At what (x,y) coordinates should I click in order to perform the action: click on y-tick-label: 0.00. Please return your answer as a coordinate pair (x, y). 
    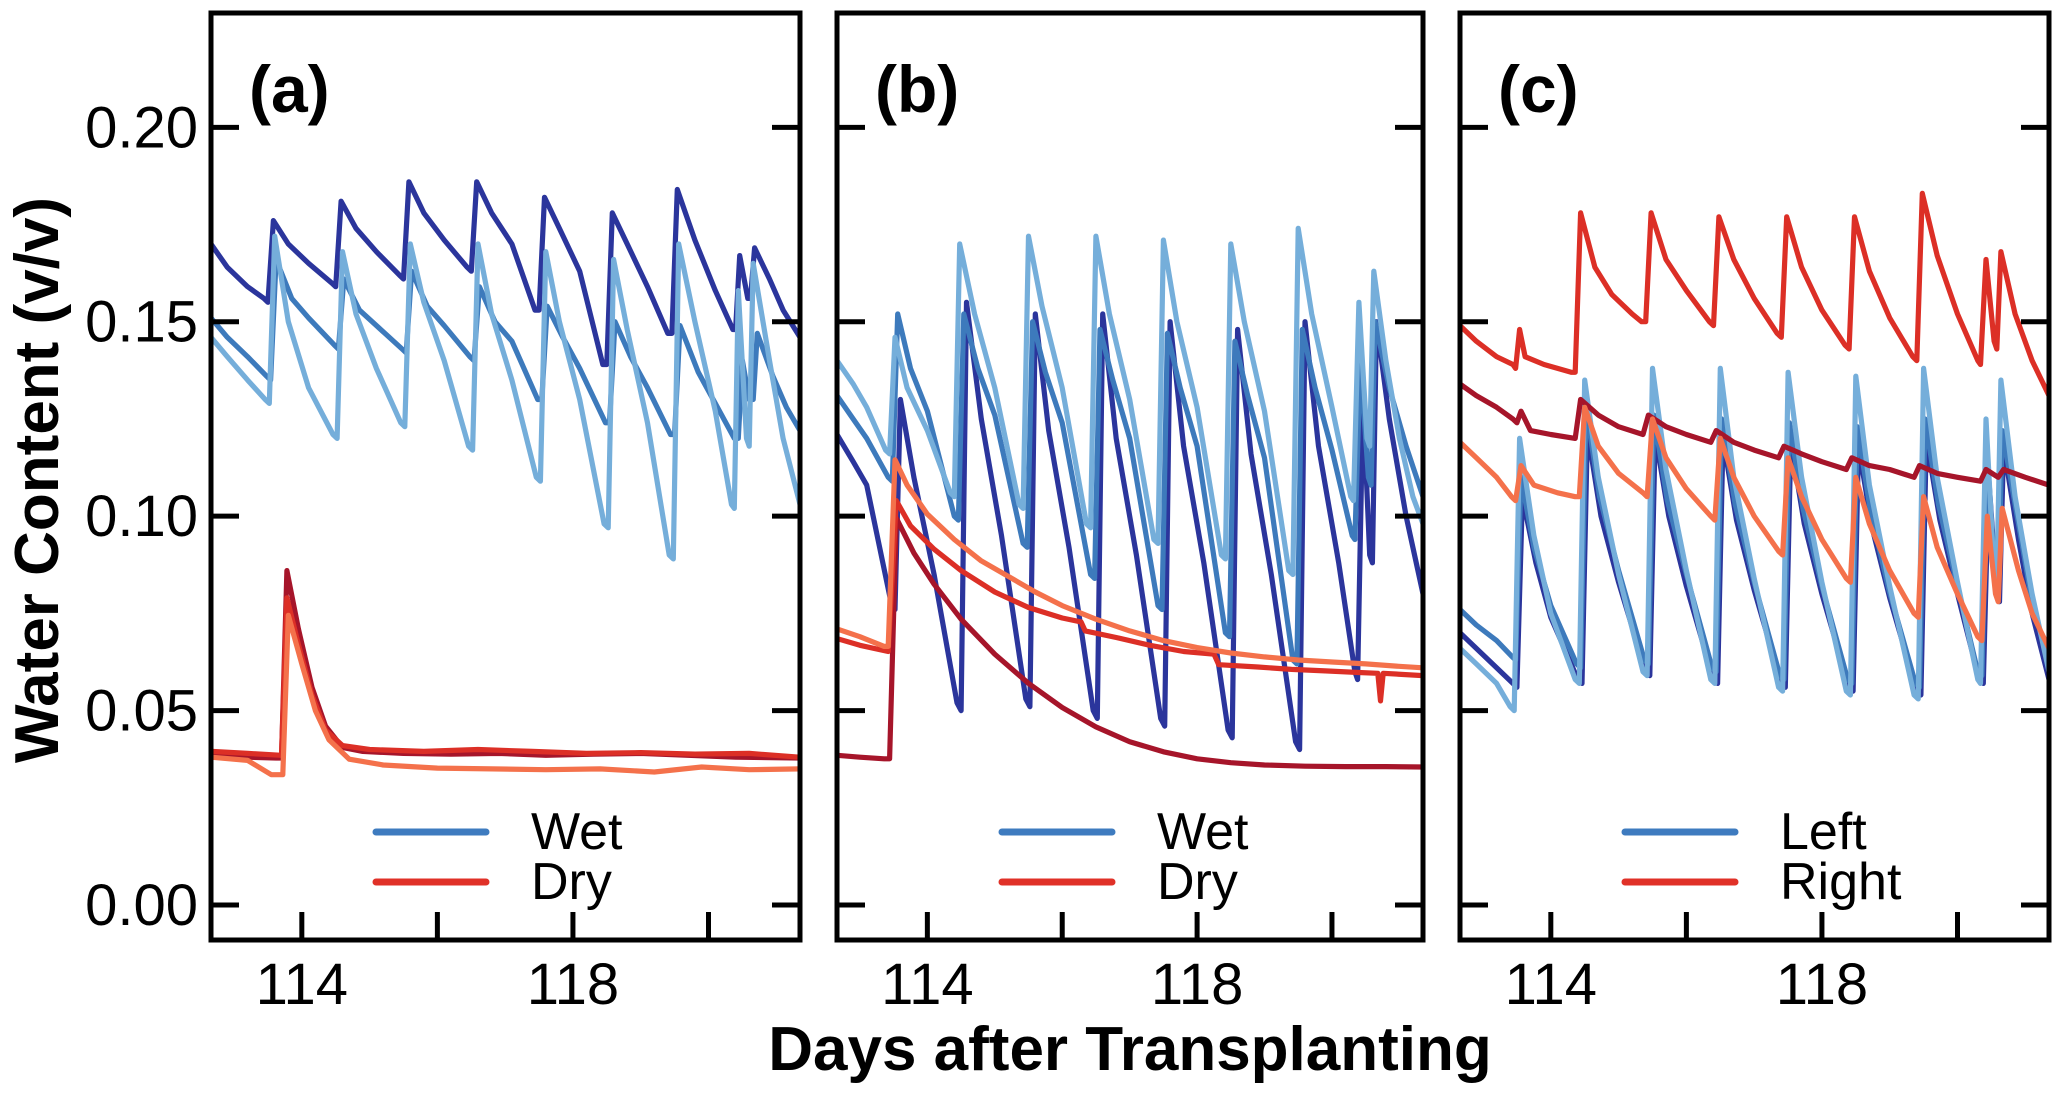
    Looking at the image, I should click on (141, 905).